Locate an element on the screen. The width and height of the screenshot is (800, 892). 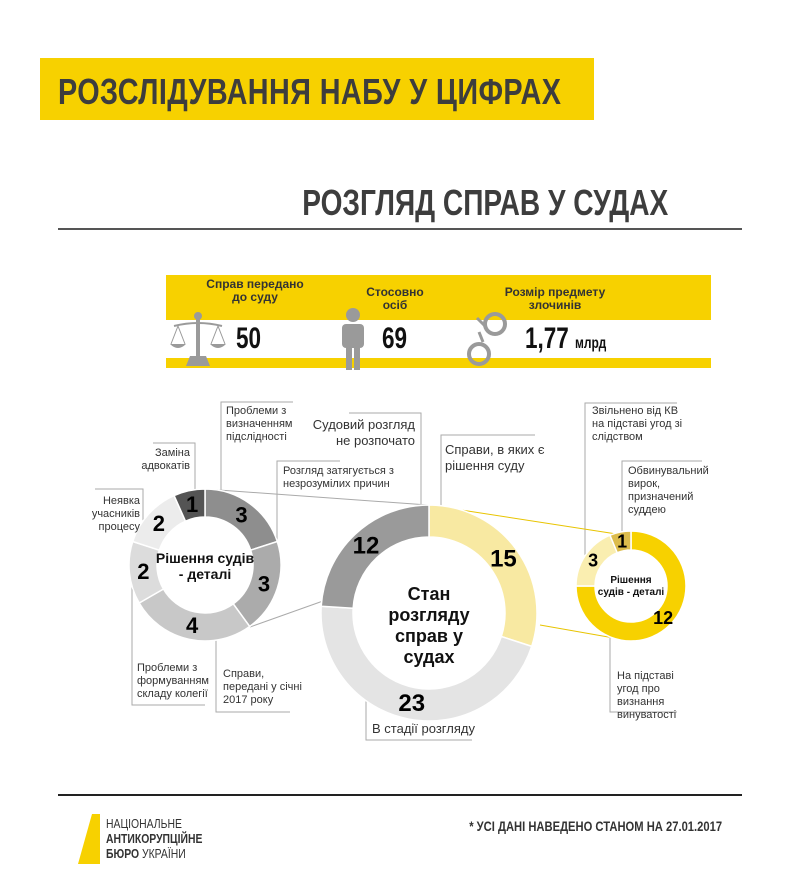
stat-label-persons: Стосовно осіб is located at coordinates (395, 298).